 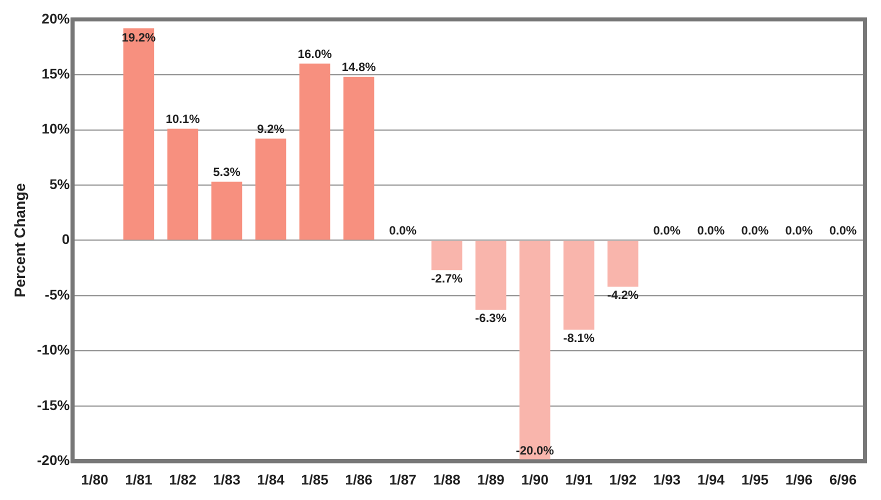 What do you see at coordinates (447, 479) in the screenshot?
I see `x-tick-label: 1/88` at bounding box center [447, 479].